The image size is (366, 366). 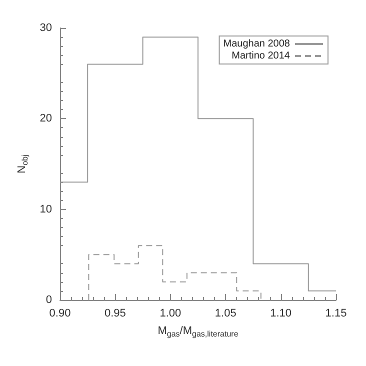 What do you see at coordinates (225, 314) in the screenshot?
I see `x-tick-label: 1.05` at bounding box center [225, 314].